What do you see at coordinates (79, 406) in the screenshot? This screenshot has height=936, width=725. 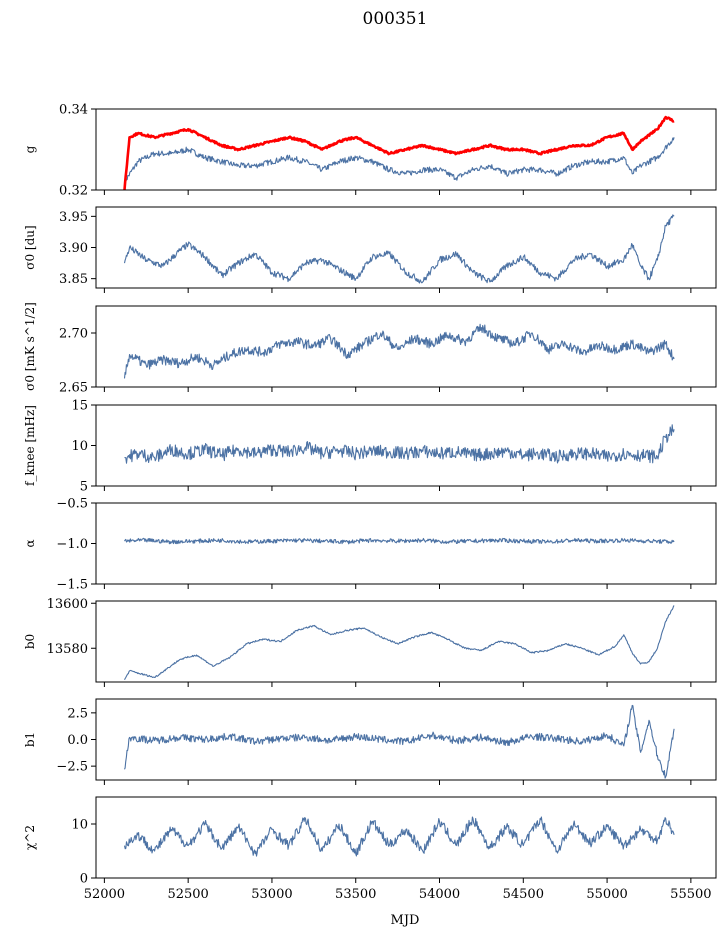 I see `y-tick-label: 15` at bounding box center [79, 406].